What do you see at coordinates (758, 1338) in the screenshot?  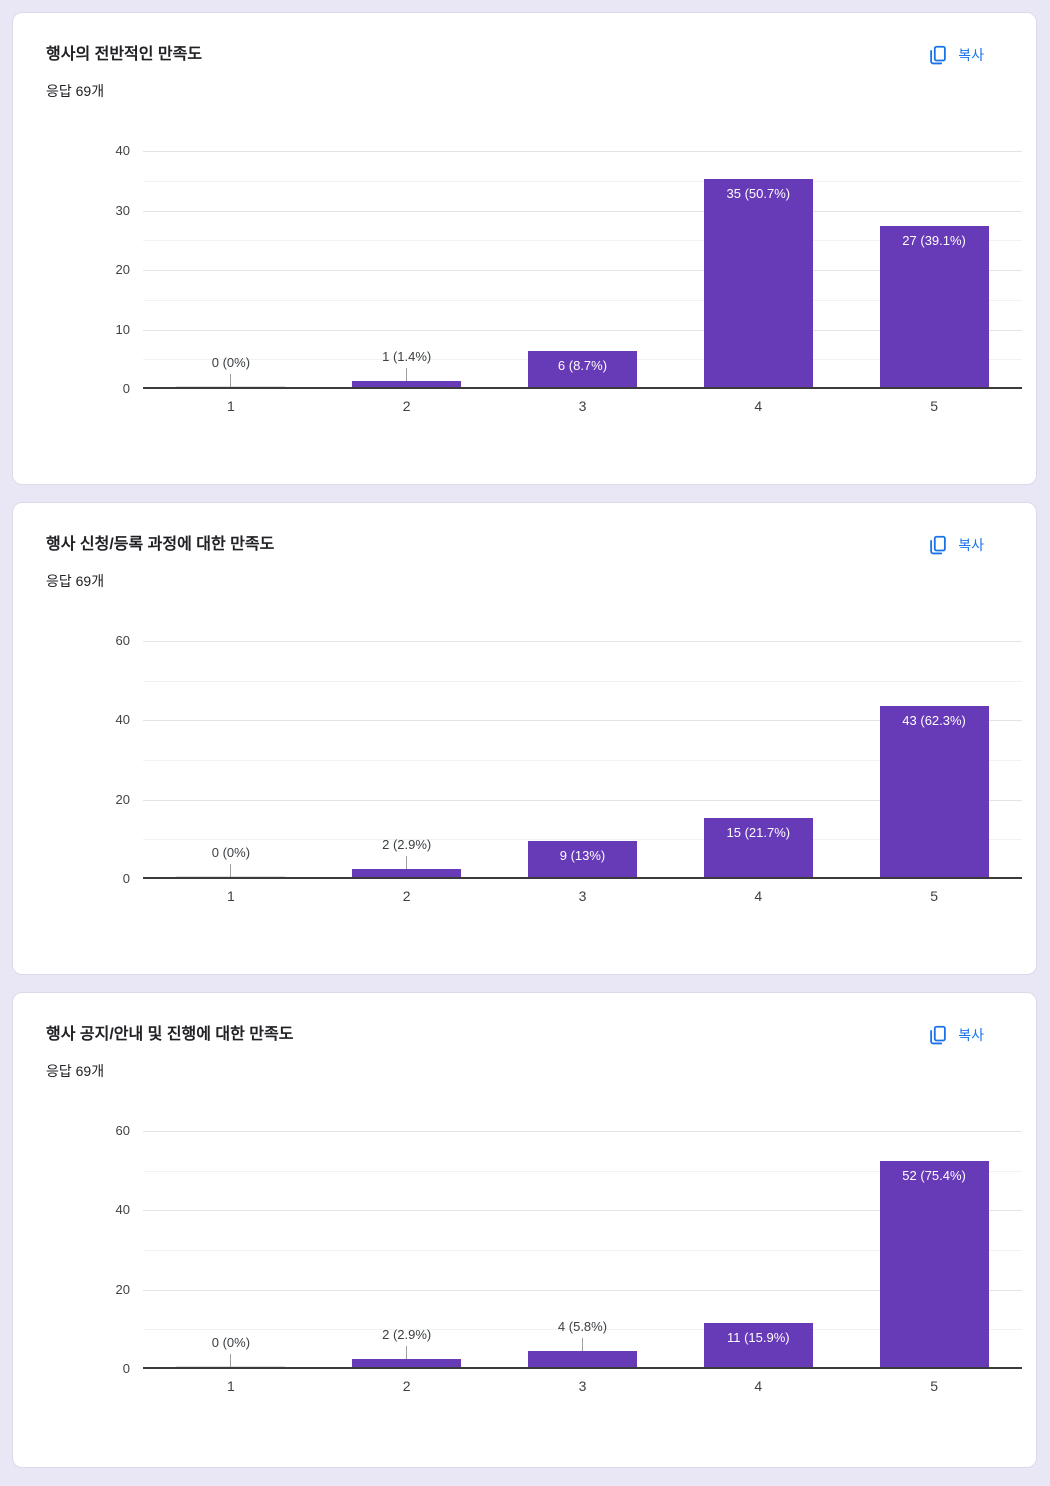 I see `bar-value-label: 11 (15.9%)` at bounding box center [758, 1338].